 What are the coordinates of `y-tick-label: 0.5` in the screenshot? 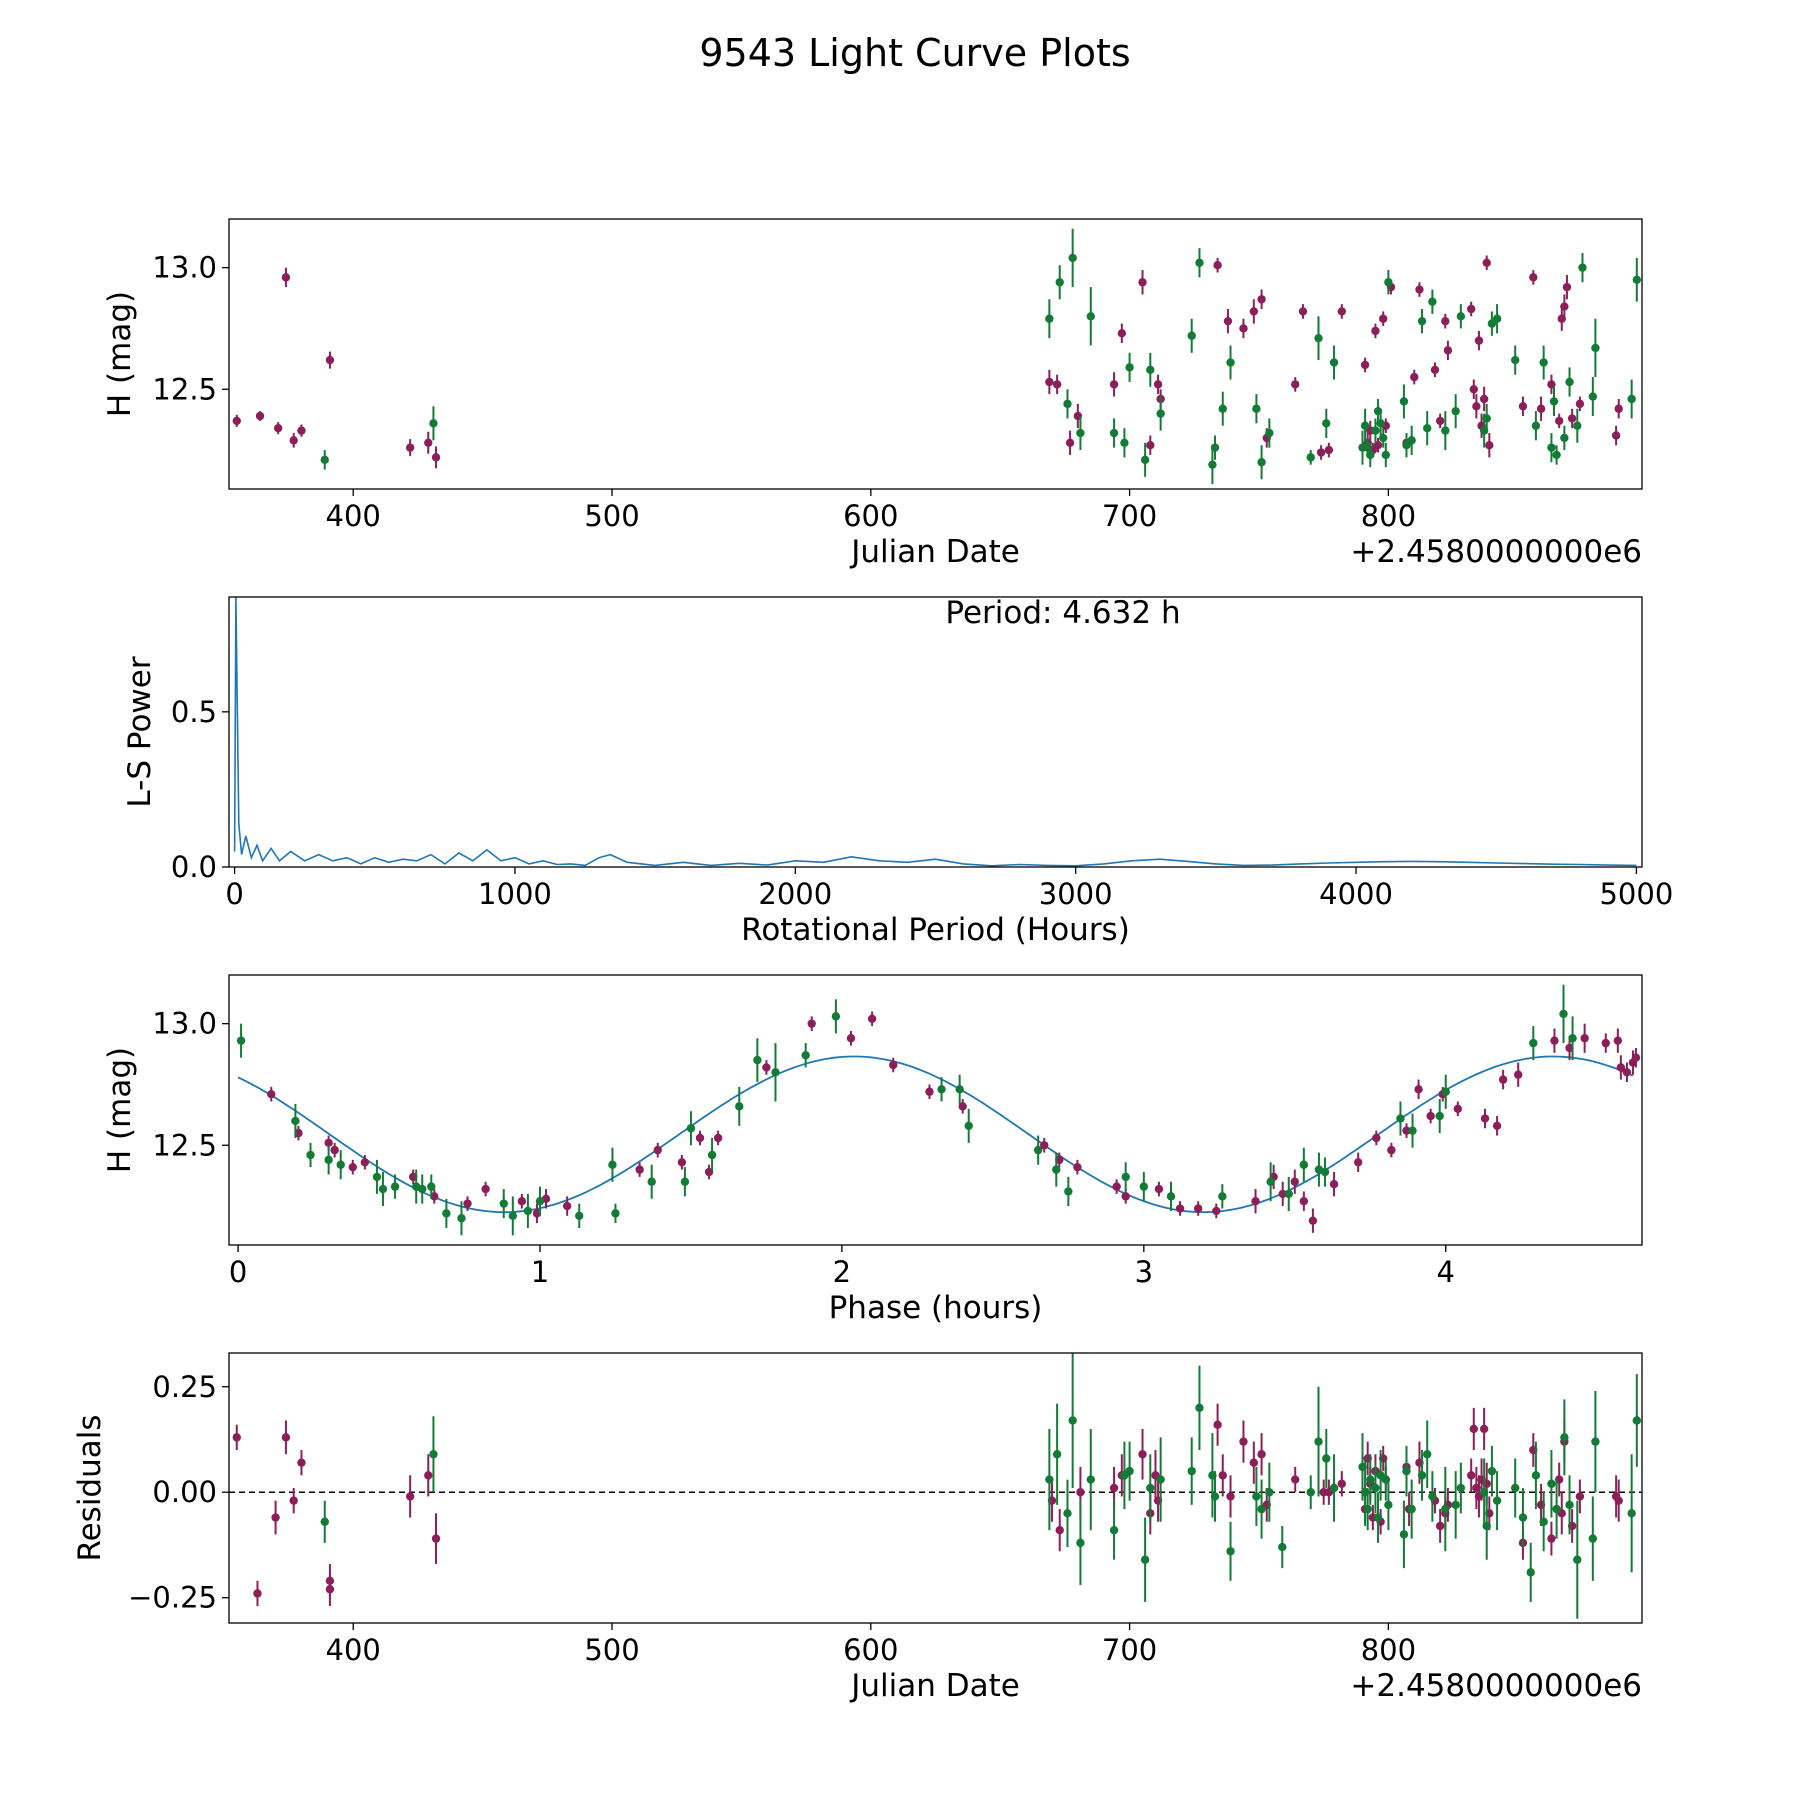 It's located at (194, 712).